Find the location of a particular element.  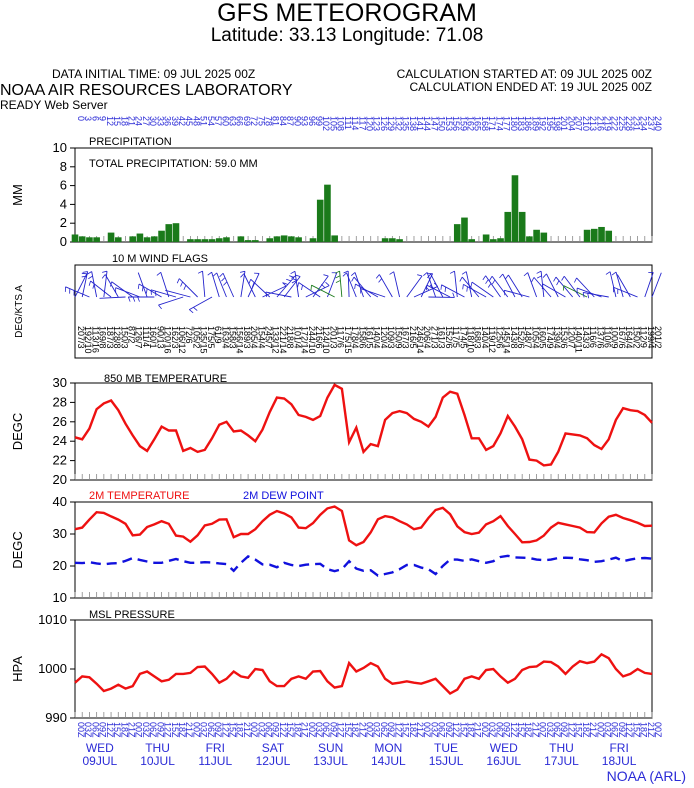

top-hour-label: 69 is located at coordinates (247, 121).